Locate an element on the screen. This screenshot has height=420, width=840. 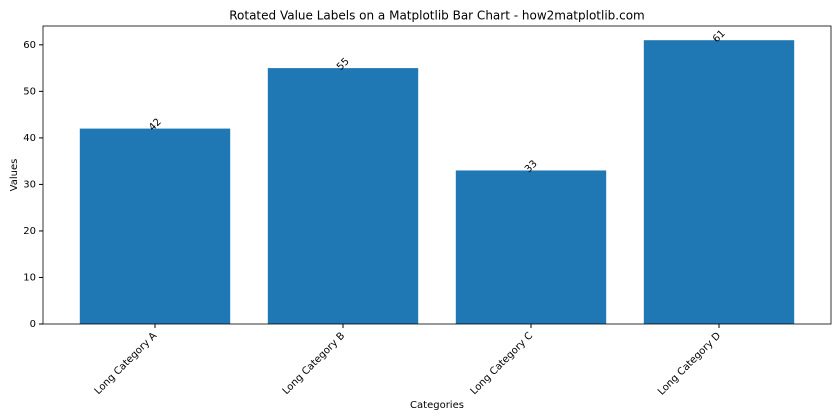
y-tick-label: 0 is located at coordinates (33, 324).